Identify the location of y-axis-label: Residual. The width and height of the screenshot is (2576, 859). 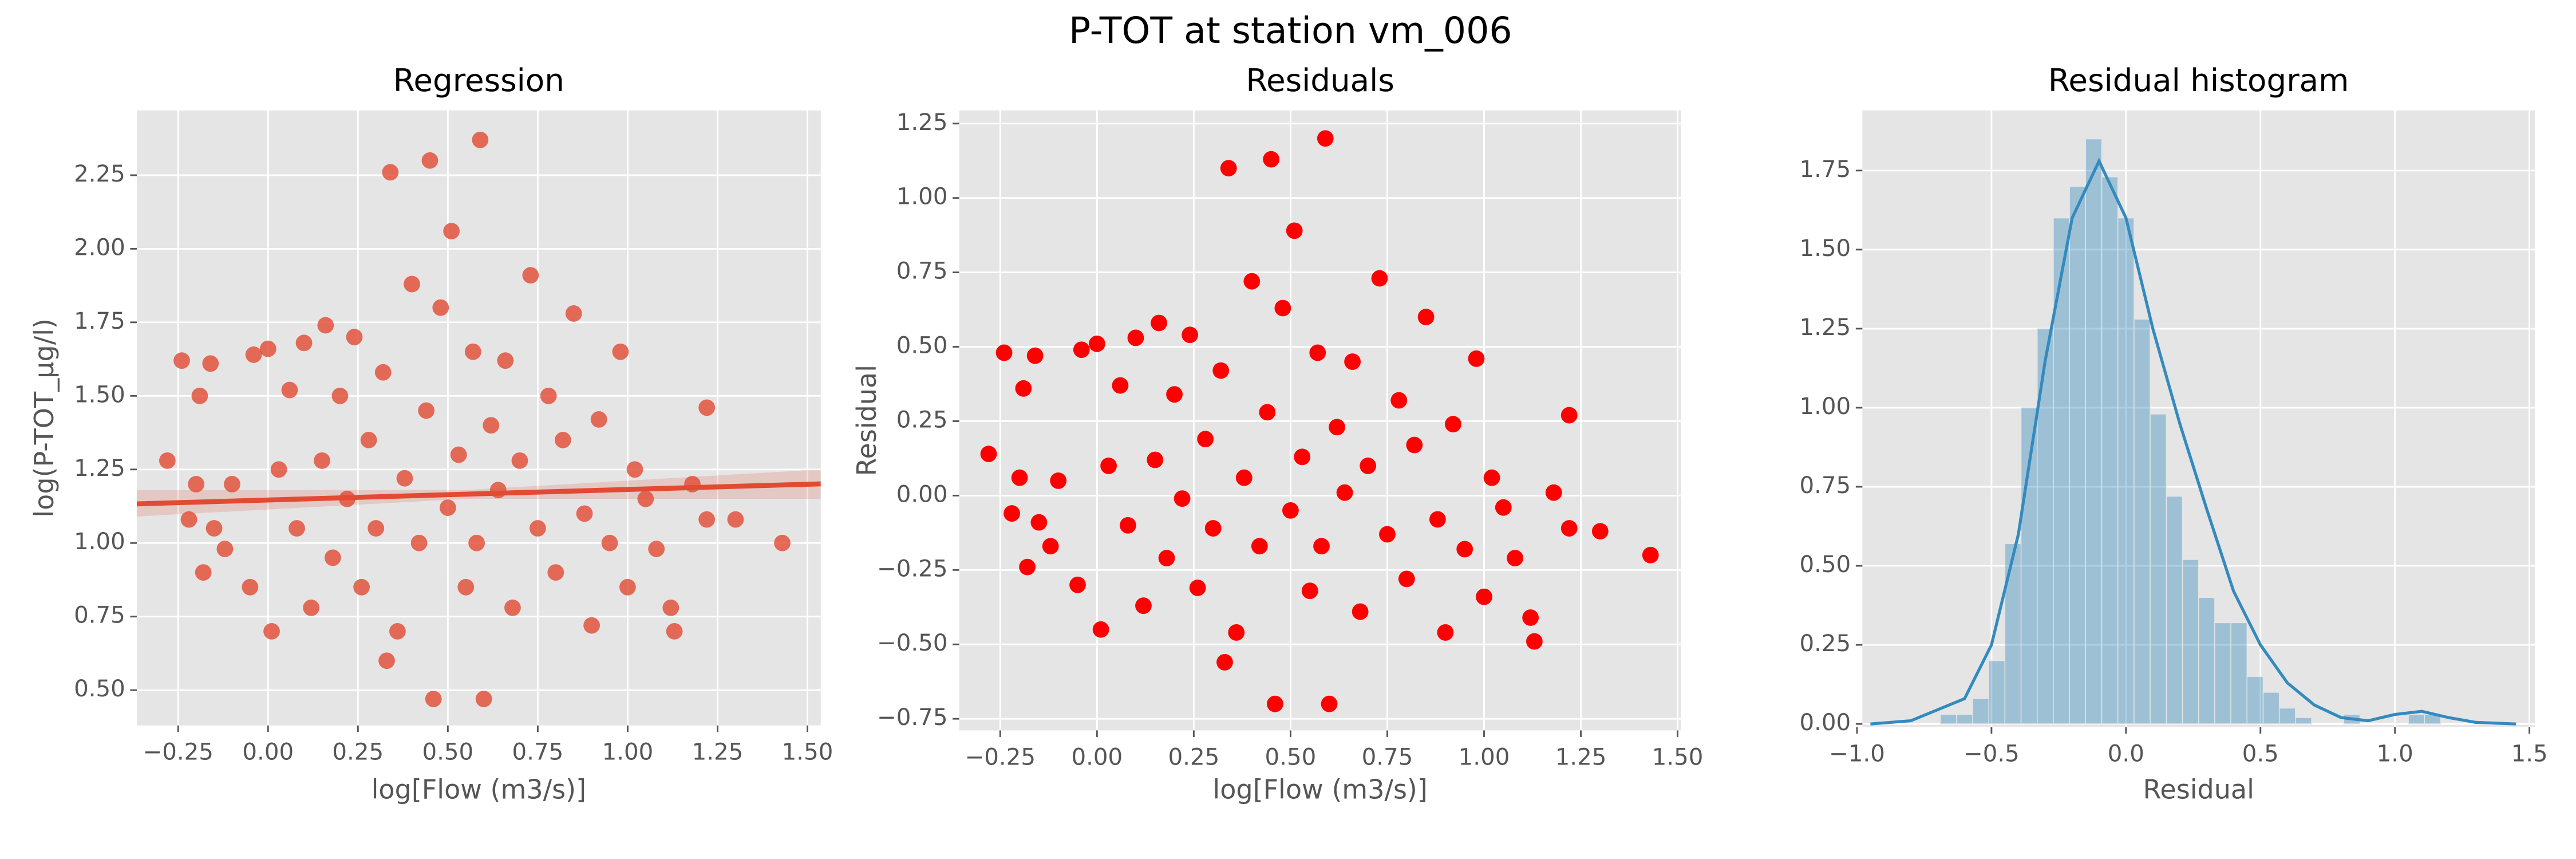
(866, 420).